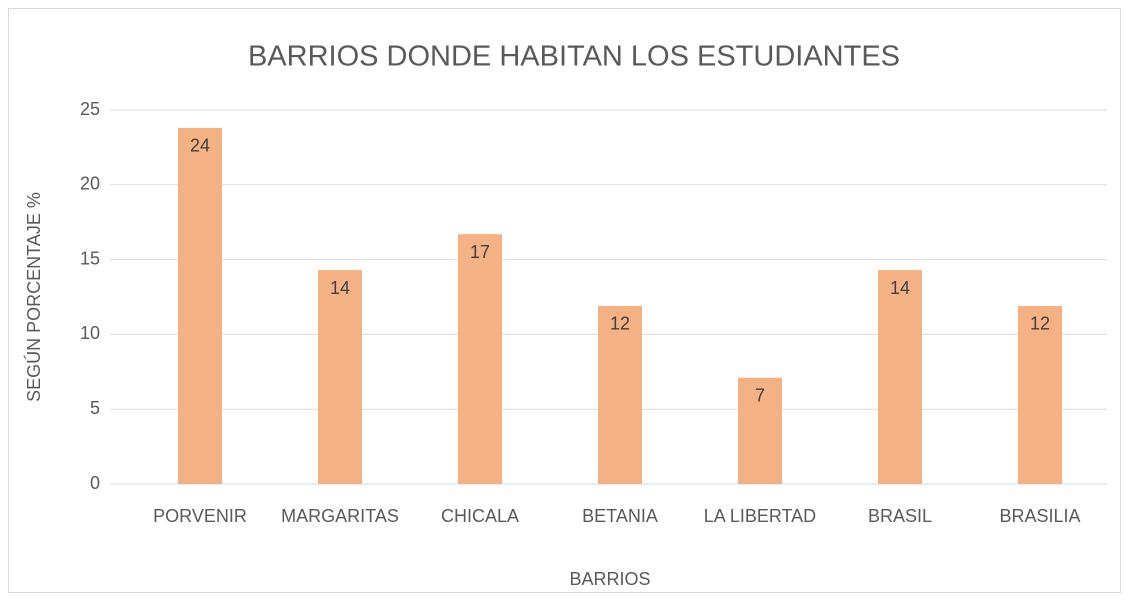  I want to click on x-tick-label: BRASIL, so click(900, 516).